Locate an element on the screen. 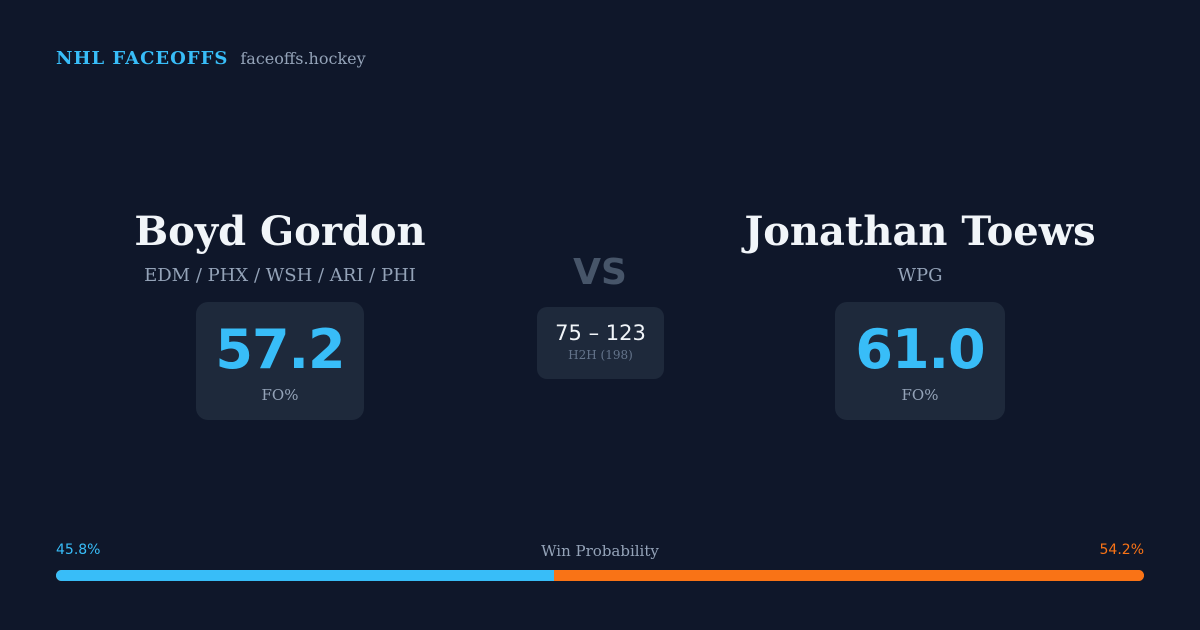  h2h-label: H2H (198) is located at coordinates (600, 355).